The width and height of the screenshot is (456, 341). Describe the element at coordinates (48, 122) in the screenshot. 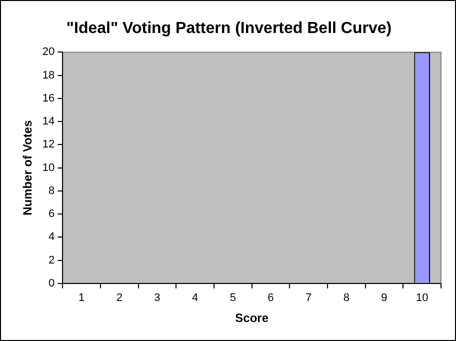

I see `y-tick-label: 14` at that location.